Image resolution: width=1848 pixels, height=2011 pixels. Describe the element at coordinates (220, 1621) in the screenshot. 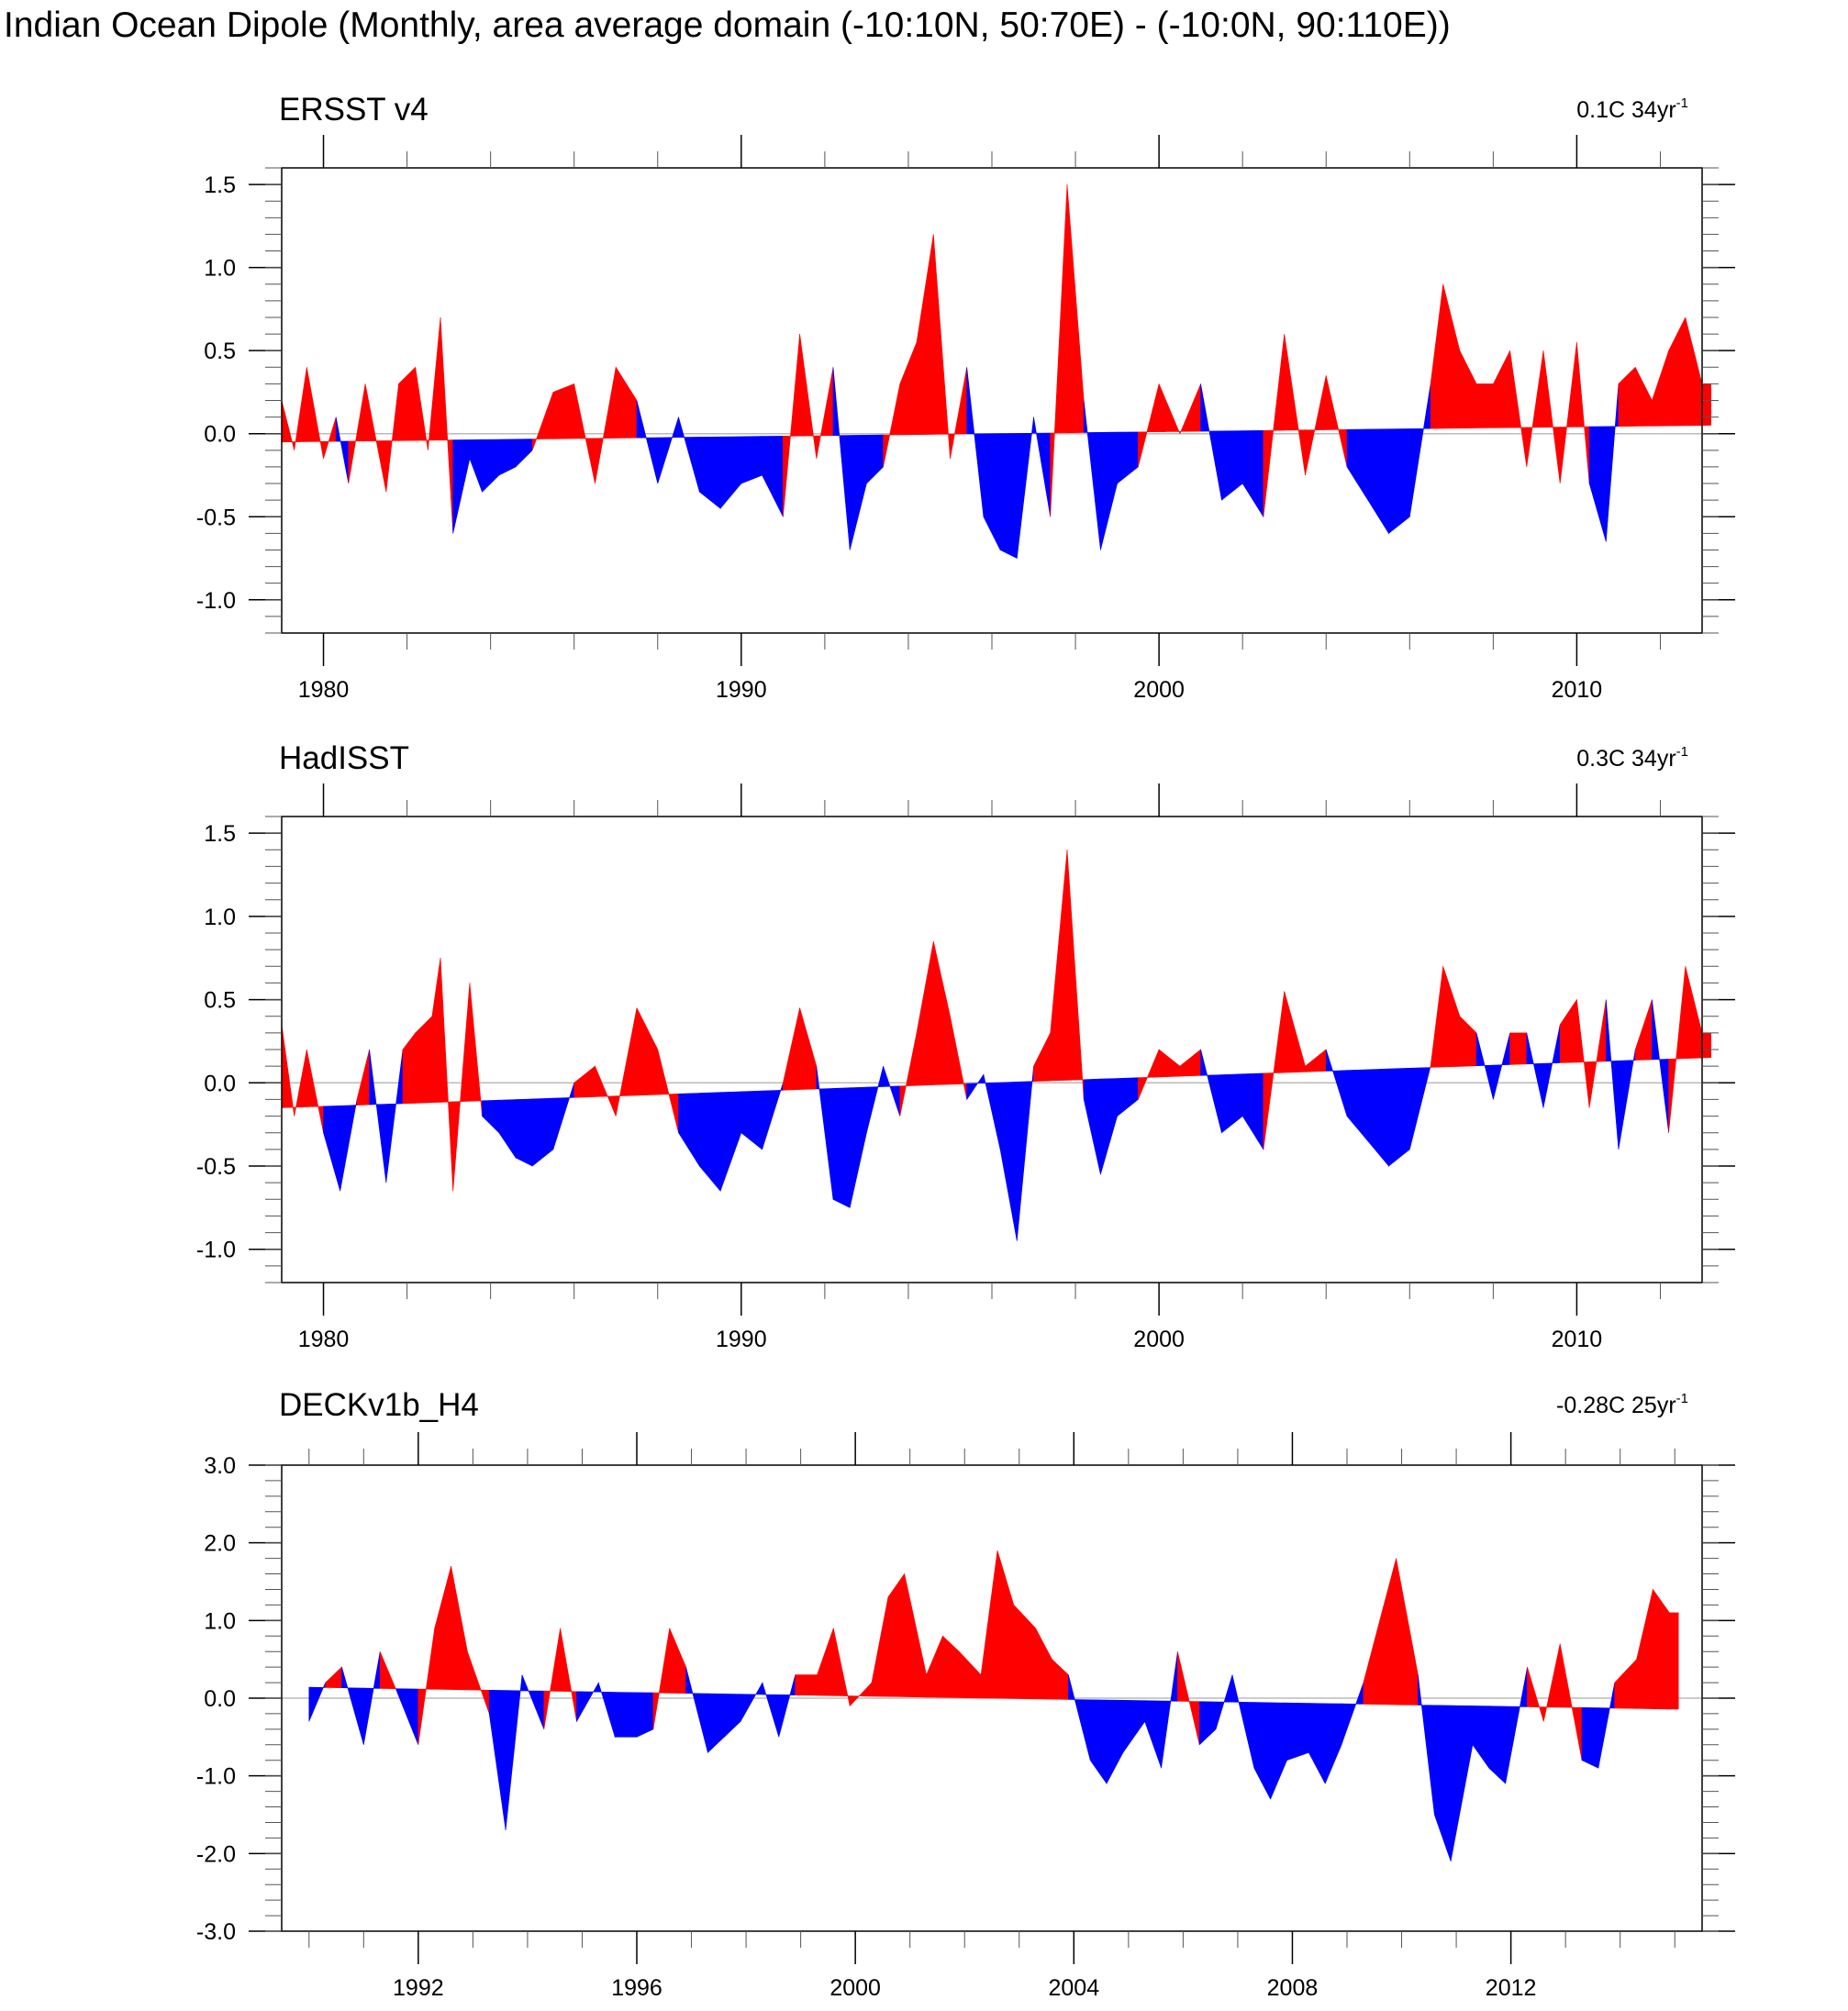

I see `panel-3-ytick-label: 1.0` at that location.